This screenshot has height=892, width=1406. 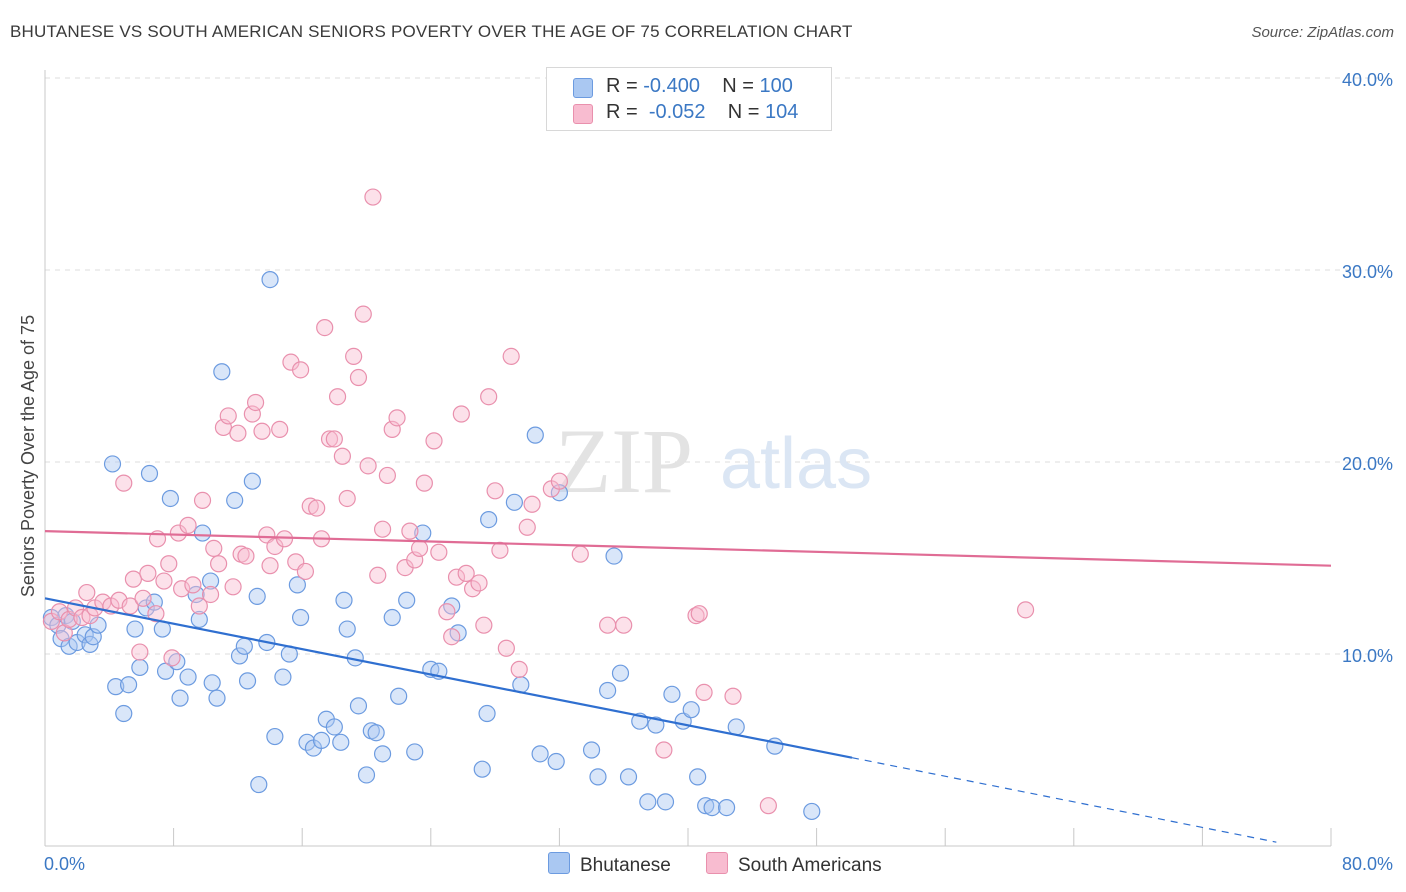 I want to click on watermark-atlas: atlas, so click(x=796, y=464).